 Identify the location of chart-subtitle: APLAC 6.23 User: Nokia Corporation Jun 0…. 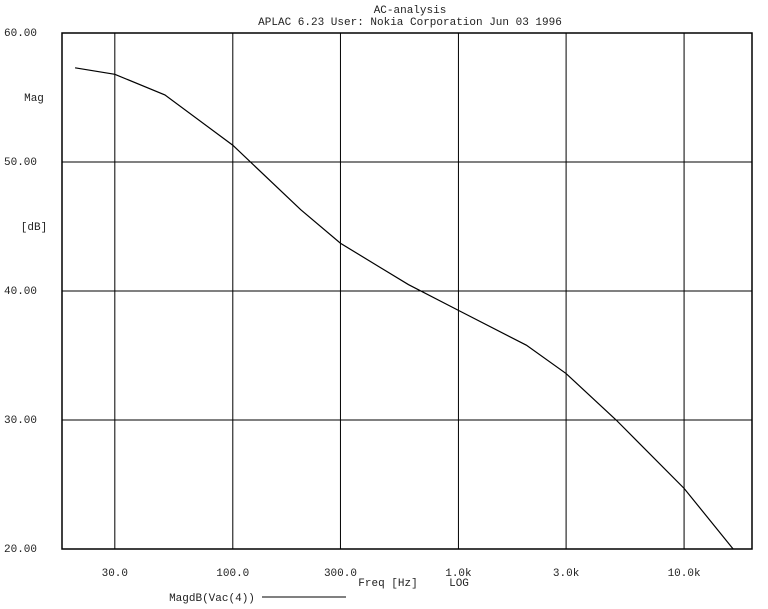
(410, 23).